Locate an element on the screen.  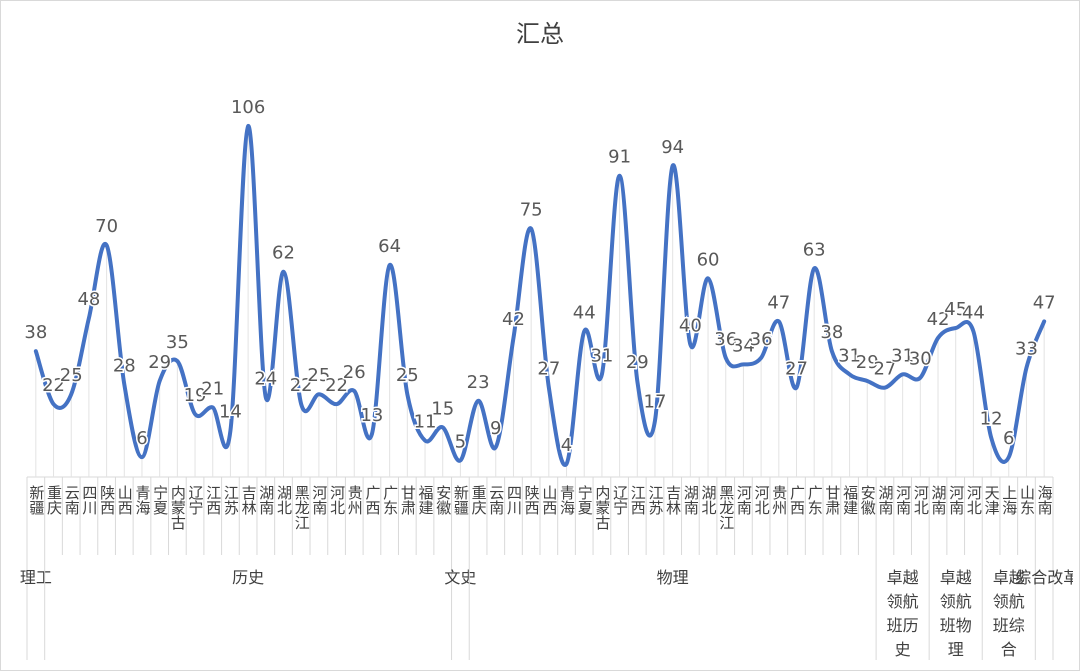
data-label: 42 is located at coordinates (513, 319).